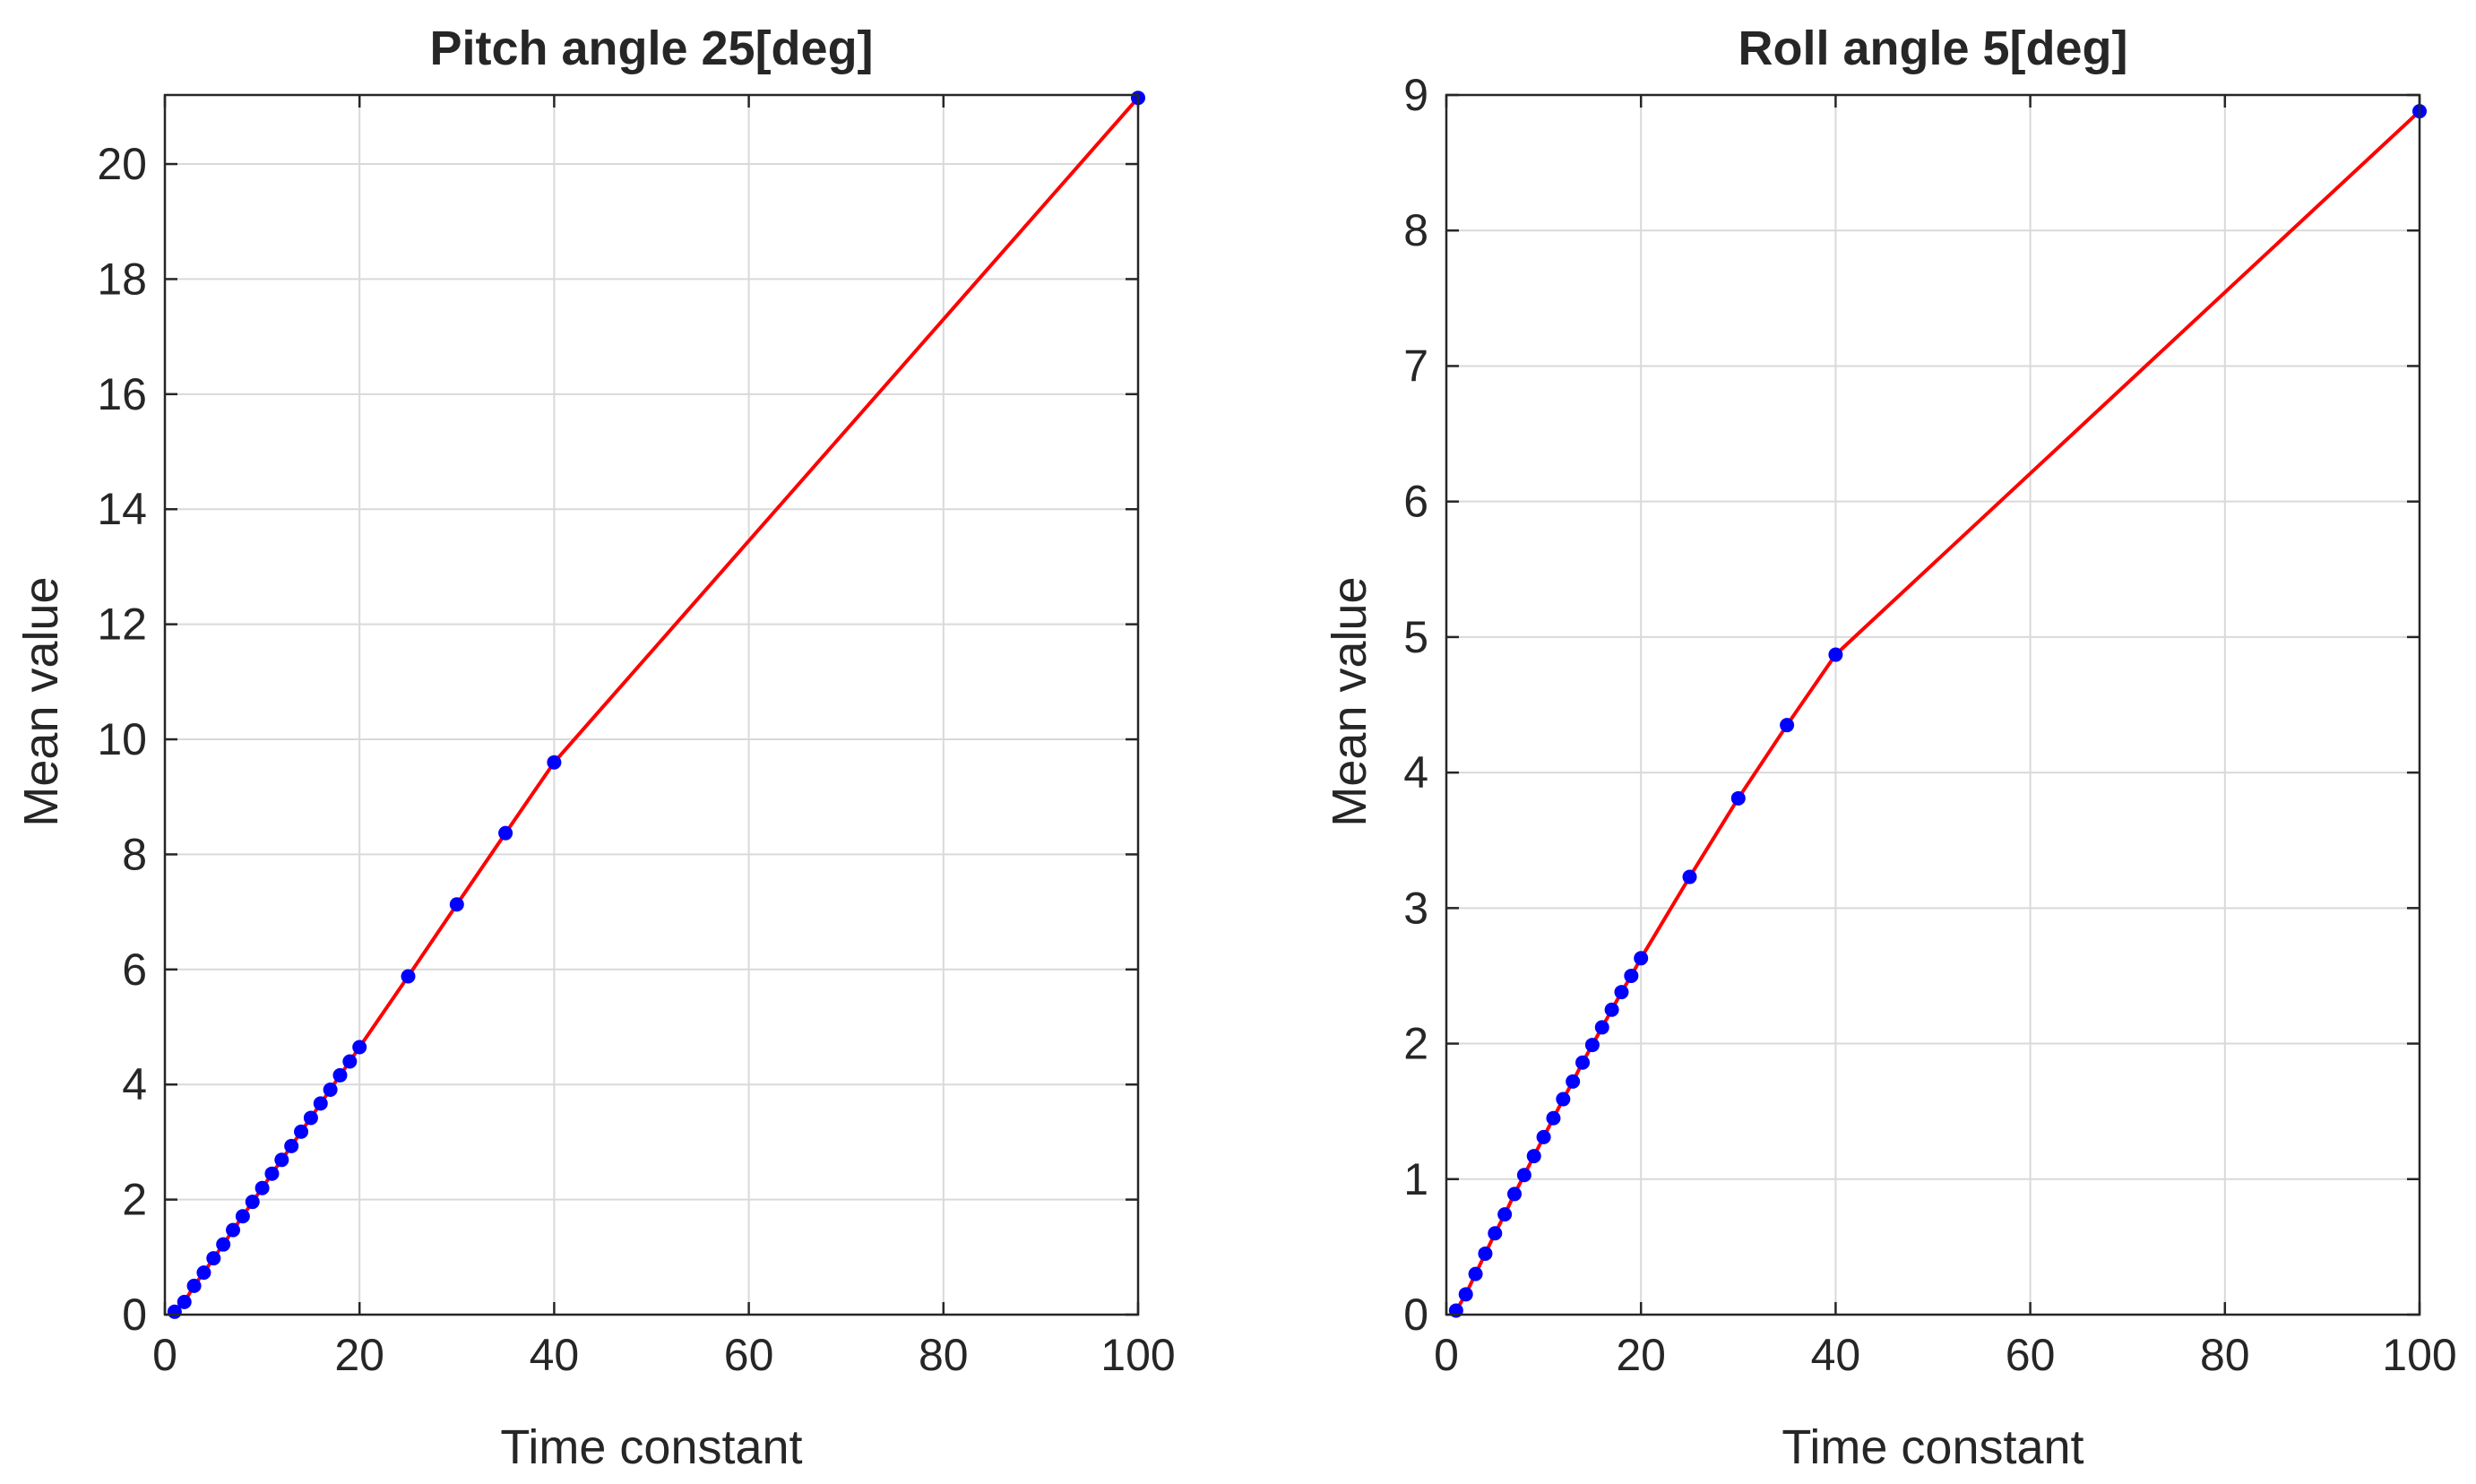 This screenshot has height=1484, width=2476. Describe the element at coordinates (2031, 1355) in the screenshot. I see `roll-x-tick-label: 60` at that location.